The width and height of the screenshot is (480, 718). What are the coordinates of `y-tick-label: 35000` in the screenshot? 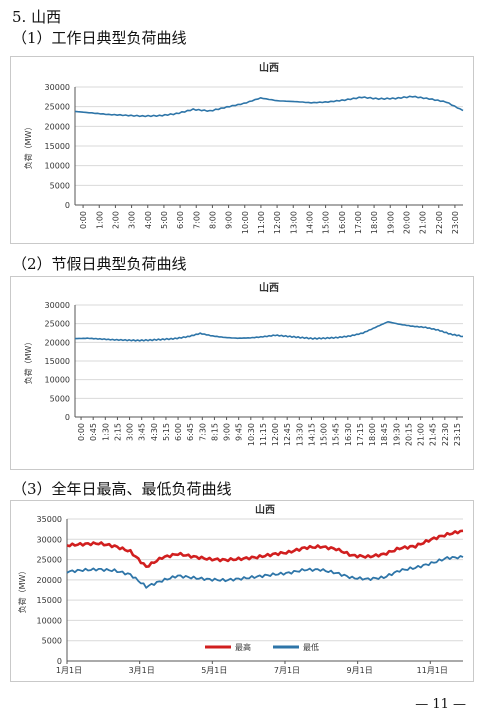 It's located at (49, 519).